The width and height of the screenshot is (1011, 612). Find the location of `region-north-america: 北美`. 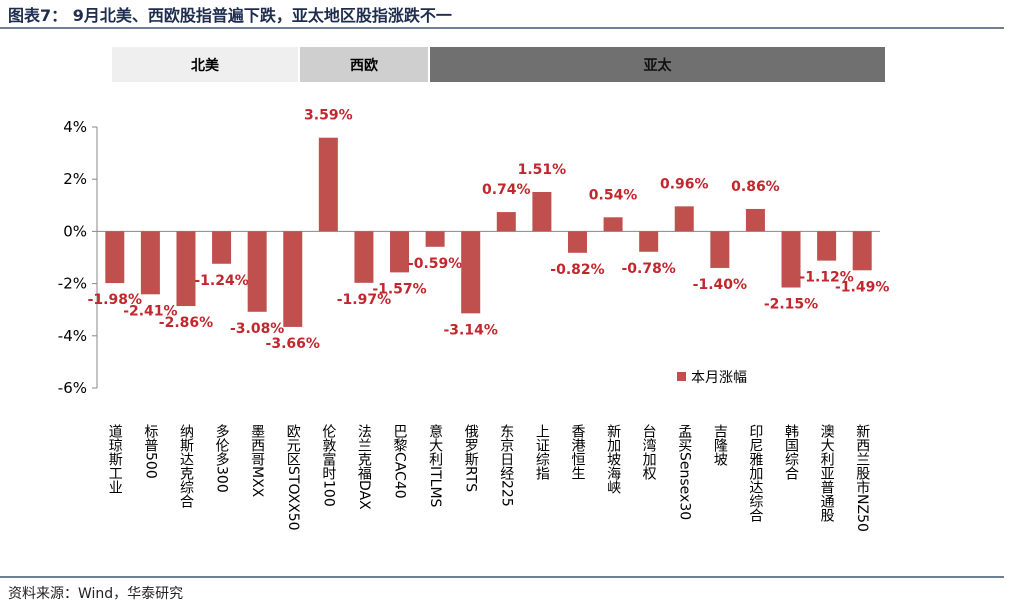

region-north-america: 北美 is located at coordinates (205, 64).